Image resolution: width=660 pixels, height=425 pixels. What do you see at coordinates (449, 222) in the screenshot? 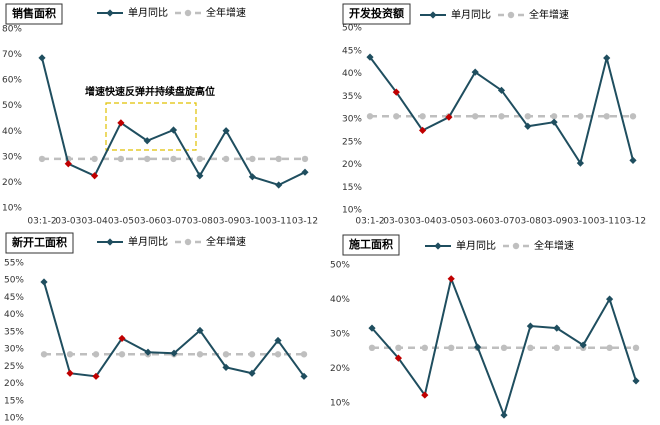
I see `x-tick-label: 03-05` at bounding box center [449, 222].